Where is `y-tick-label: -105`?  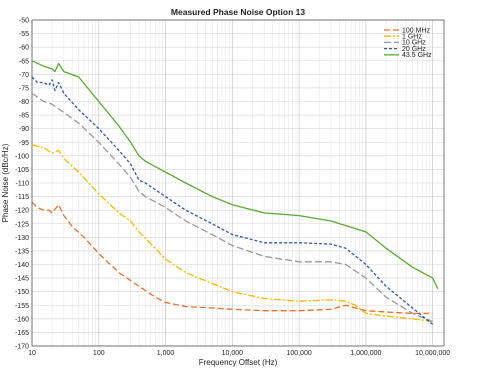 y-tick-label: -105 is located at coordinates (22, 170).